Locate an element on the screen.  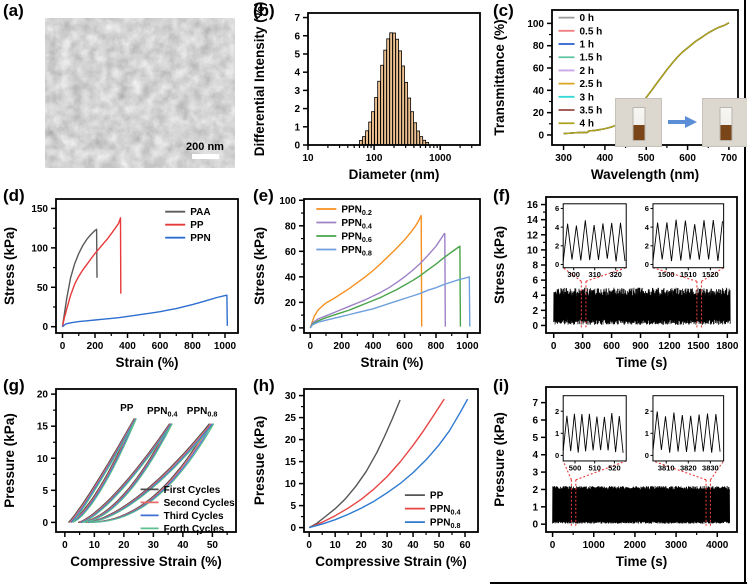
svg-text: Pressue (kPa) is located at coordinates (259, 460).